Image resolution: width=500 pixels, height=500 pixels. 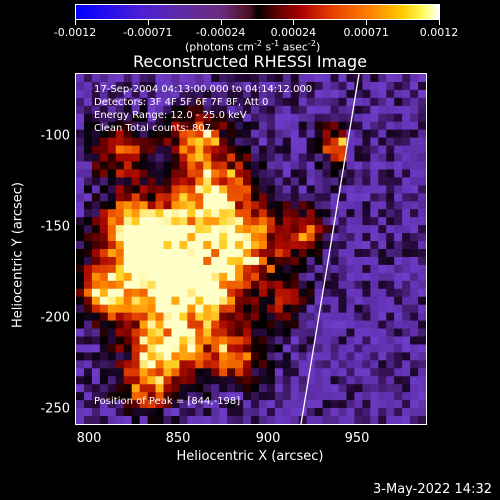 What do you see at coordinates (167, 401) in the screenshot?
I see `peak-position-label: Position of Peak = [844,-198]` at bounding box center [167, 401].